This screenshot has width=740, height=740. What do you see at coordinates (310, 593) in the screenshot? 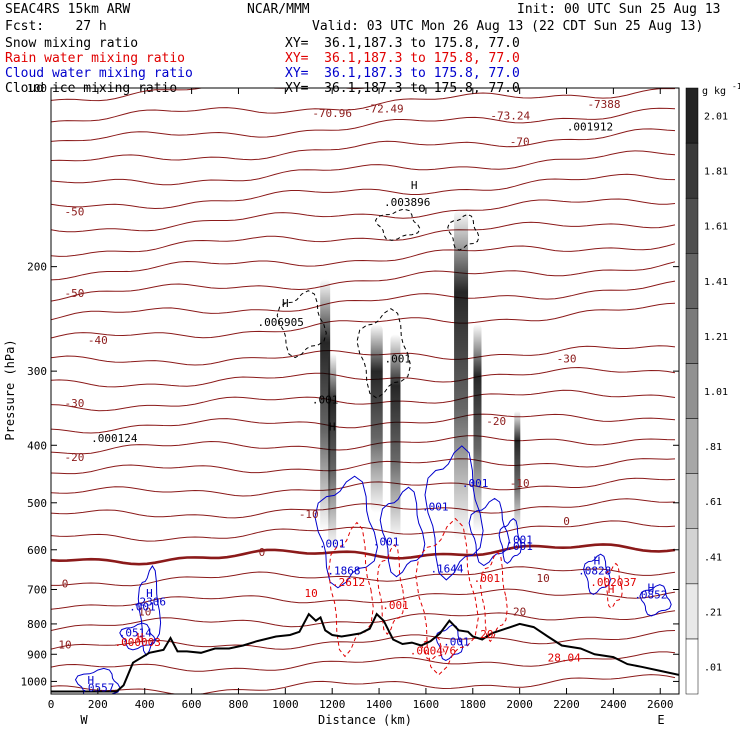
I see `field-maximum-label: 10` at bounding box center [310, 593].